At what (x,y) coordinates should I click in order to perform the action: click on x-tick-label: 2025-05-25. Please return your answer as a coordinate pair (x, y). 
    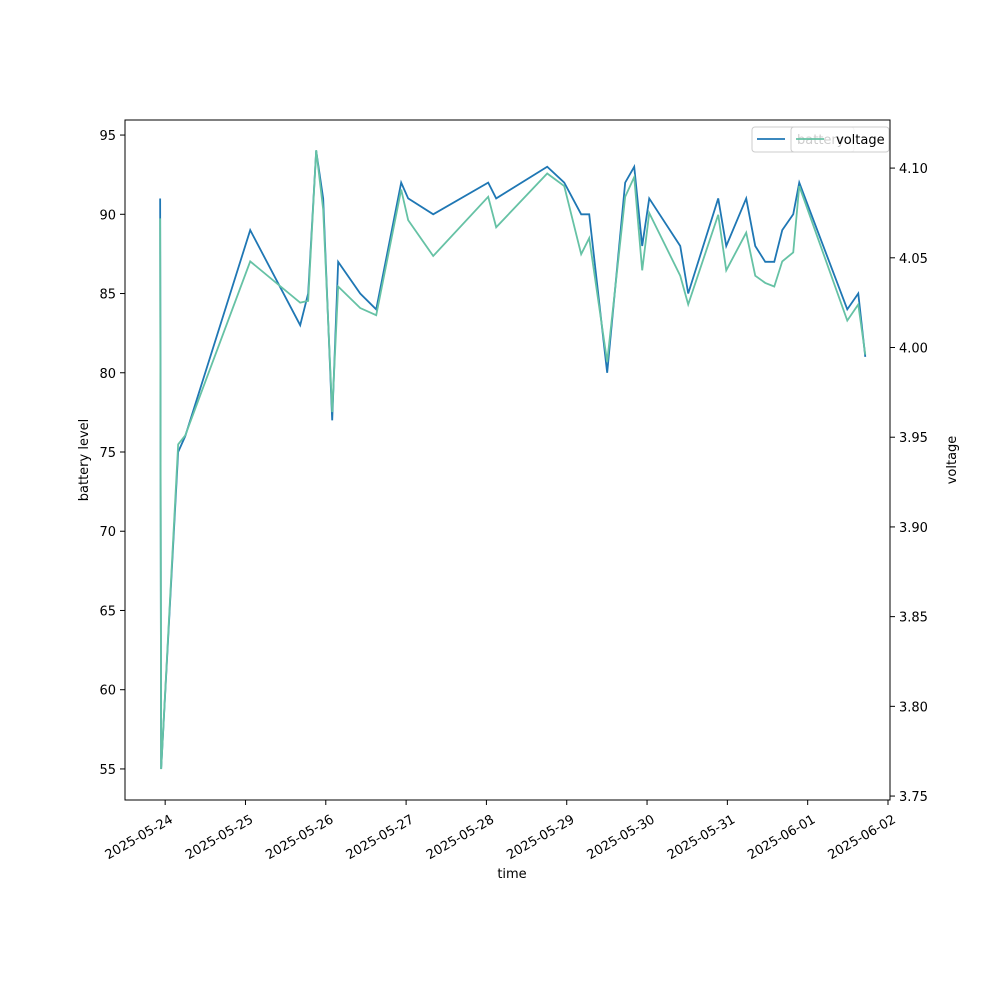
    Looking at the image, I should click on (219, 837).